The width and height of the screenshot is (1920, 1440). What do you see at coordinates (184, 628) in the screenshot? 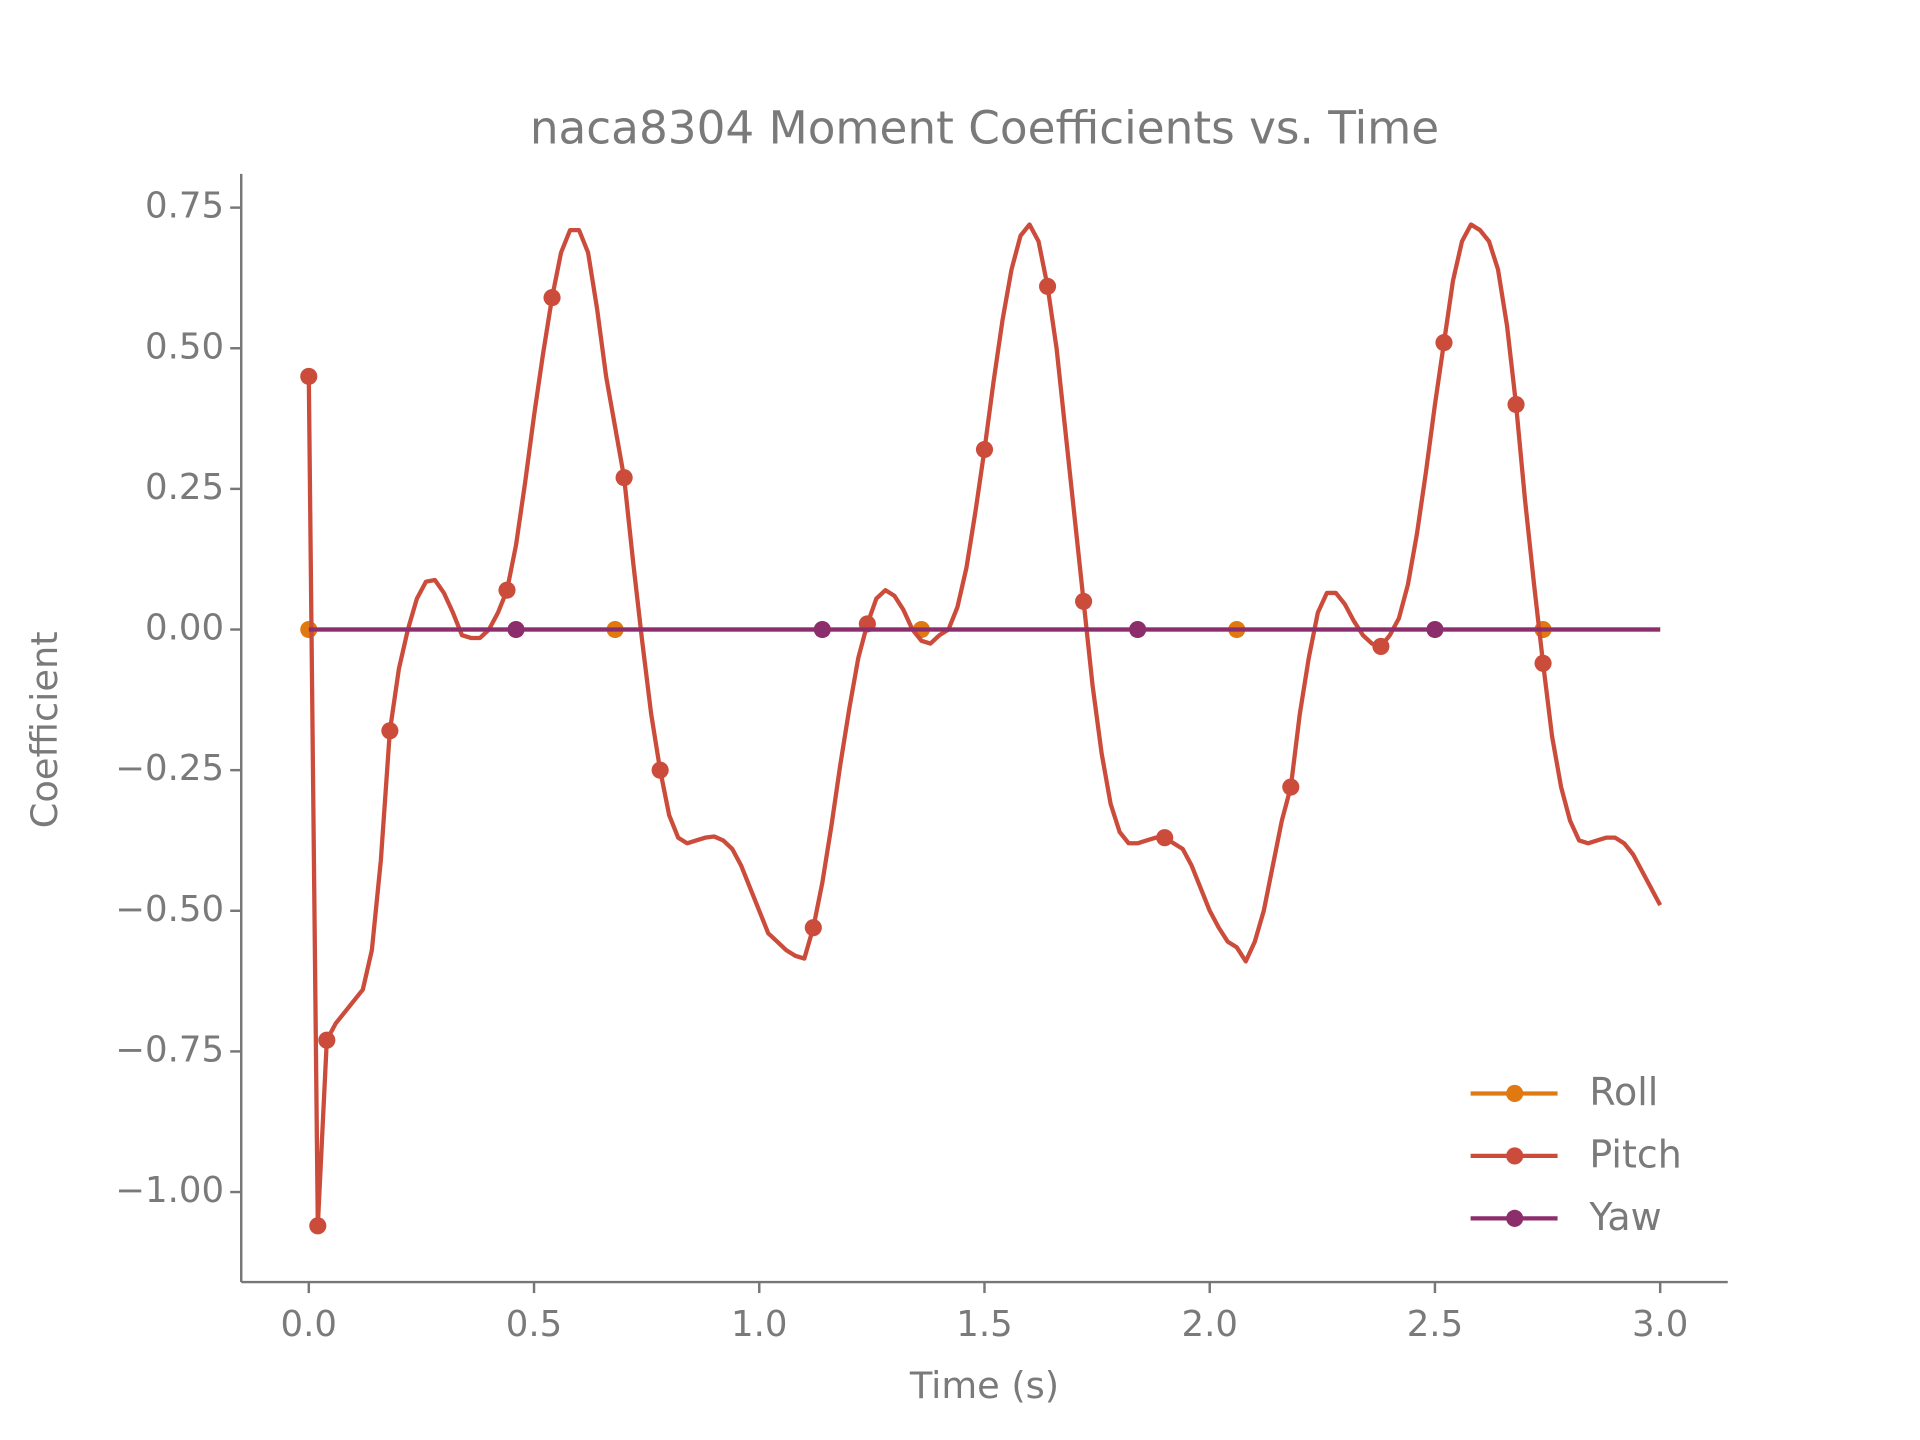
I see `y-tick-label: 0.00` at bounding box center [184, 628].